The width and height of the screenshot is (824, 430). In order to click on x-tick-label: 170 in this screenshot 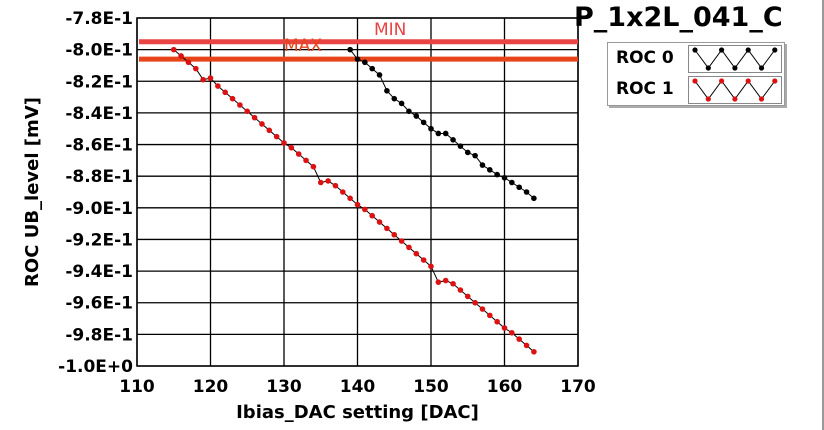, I will do `click(578, 387)`.